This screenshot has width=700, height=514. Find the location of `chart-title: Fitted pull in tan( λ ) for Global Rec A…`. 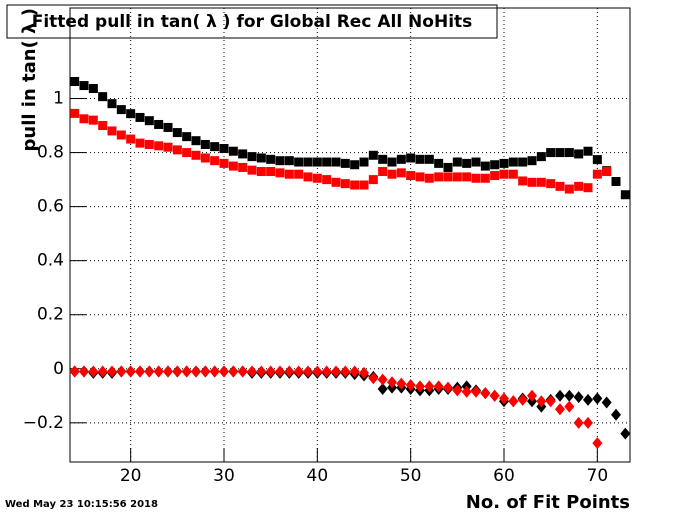

chart-title: Fitted pull in tan( λ ) for Global Rec A… is located at coordinates (252, 22).